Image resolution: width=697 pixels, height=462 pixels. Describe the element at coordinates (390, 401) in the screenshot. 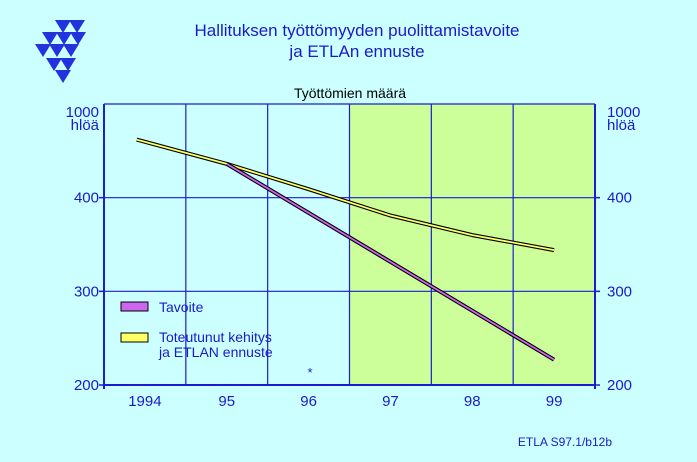

I see `x-tick-label: 97` at that location.